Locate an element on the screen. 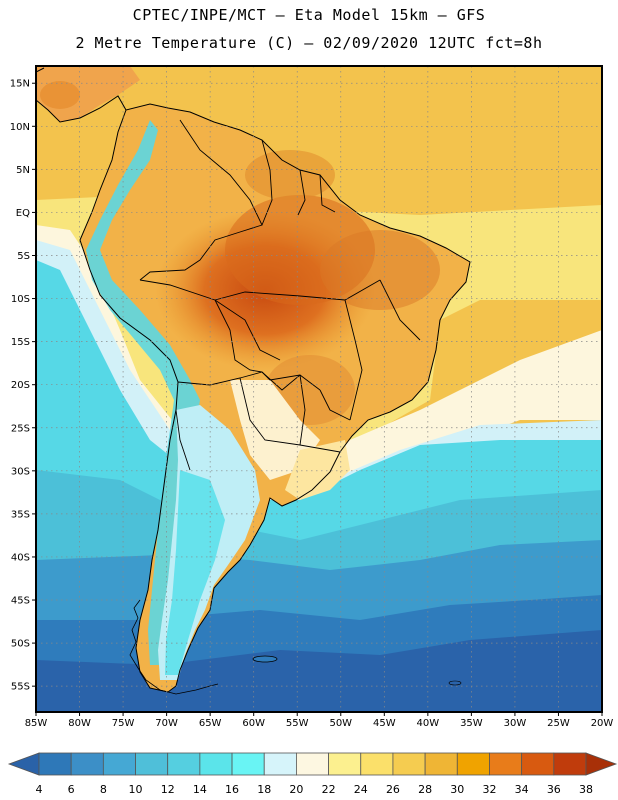 This screenshot has height=800, width=618. falkland-islands is located at coordinates (265, 659).